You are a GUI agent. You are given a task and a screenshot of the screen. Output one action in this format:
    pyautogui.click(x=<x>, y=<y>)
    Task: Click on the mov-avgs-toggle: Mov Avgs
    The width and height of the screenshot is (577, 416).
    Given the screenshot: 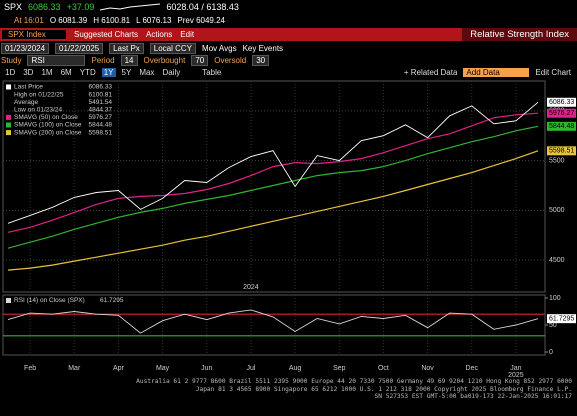 What is the action you would take?
    pyautogui.click(x=219, y=48)
    